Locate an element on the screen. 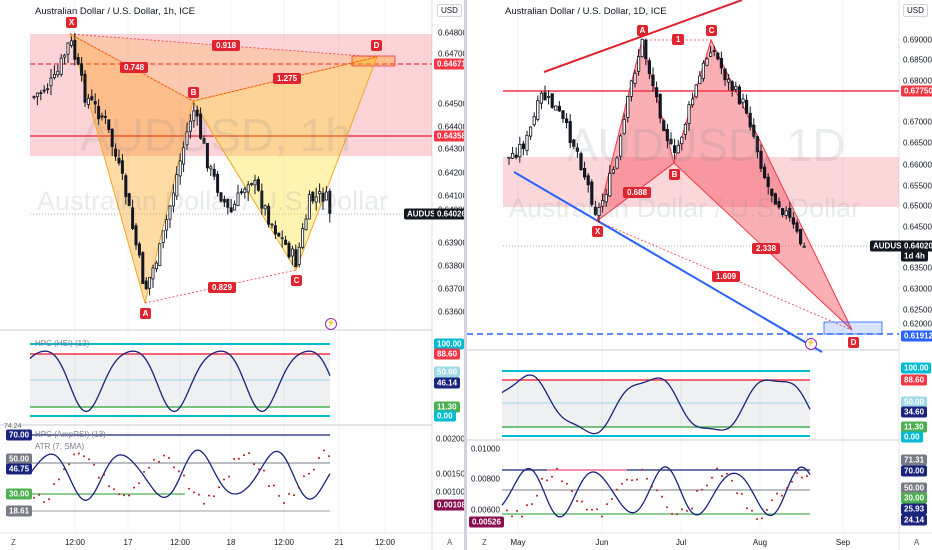 This screenshot has height=550, width=932. ind2-title-atr: ATR (7, SMA) is located at coordinates (60, 446).